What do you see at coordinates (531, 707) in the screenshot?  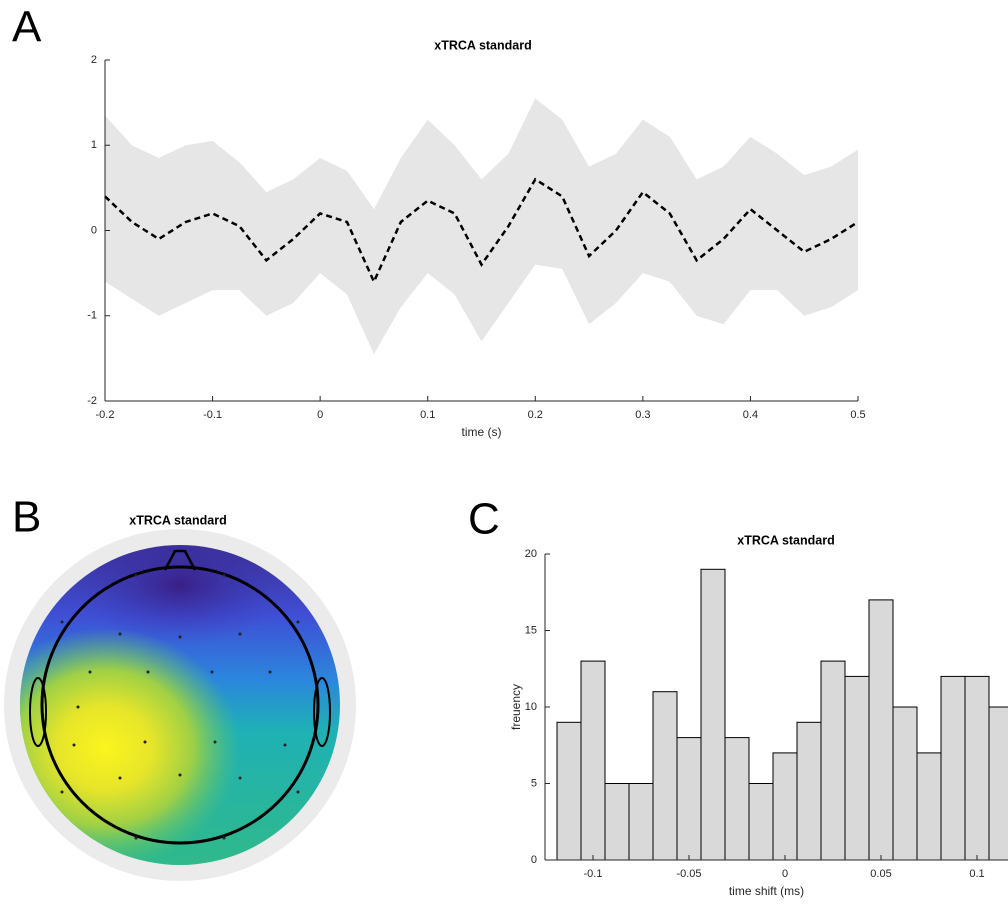 I see `y-tick-label: 10` at bounding box center [531, 707].